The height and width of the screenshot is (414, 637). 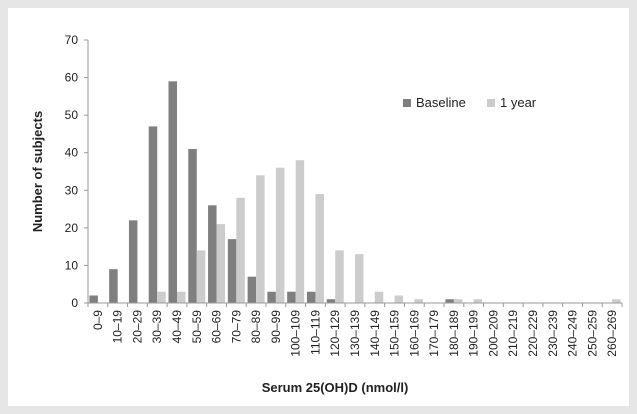 What do you see at coordinates (197, 327) in the screenshot?
I see `x-tick-label: 50–59` at bounding box center [197, 327].